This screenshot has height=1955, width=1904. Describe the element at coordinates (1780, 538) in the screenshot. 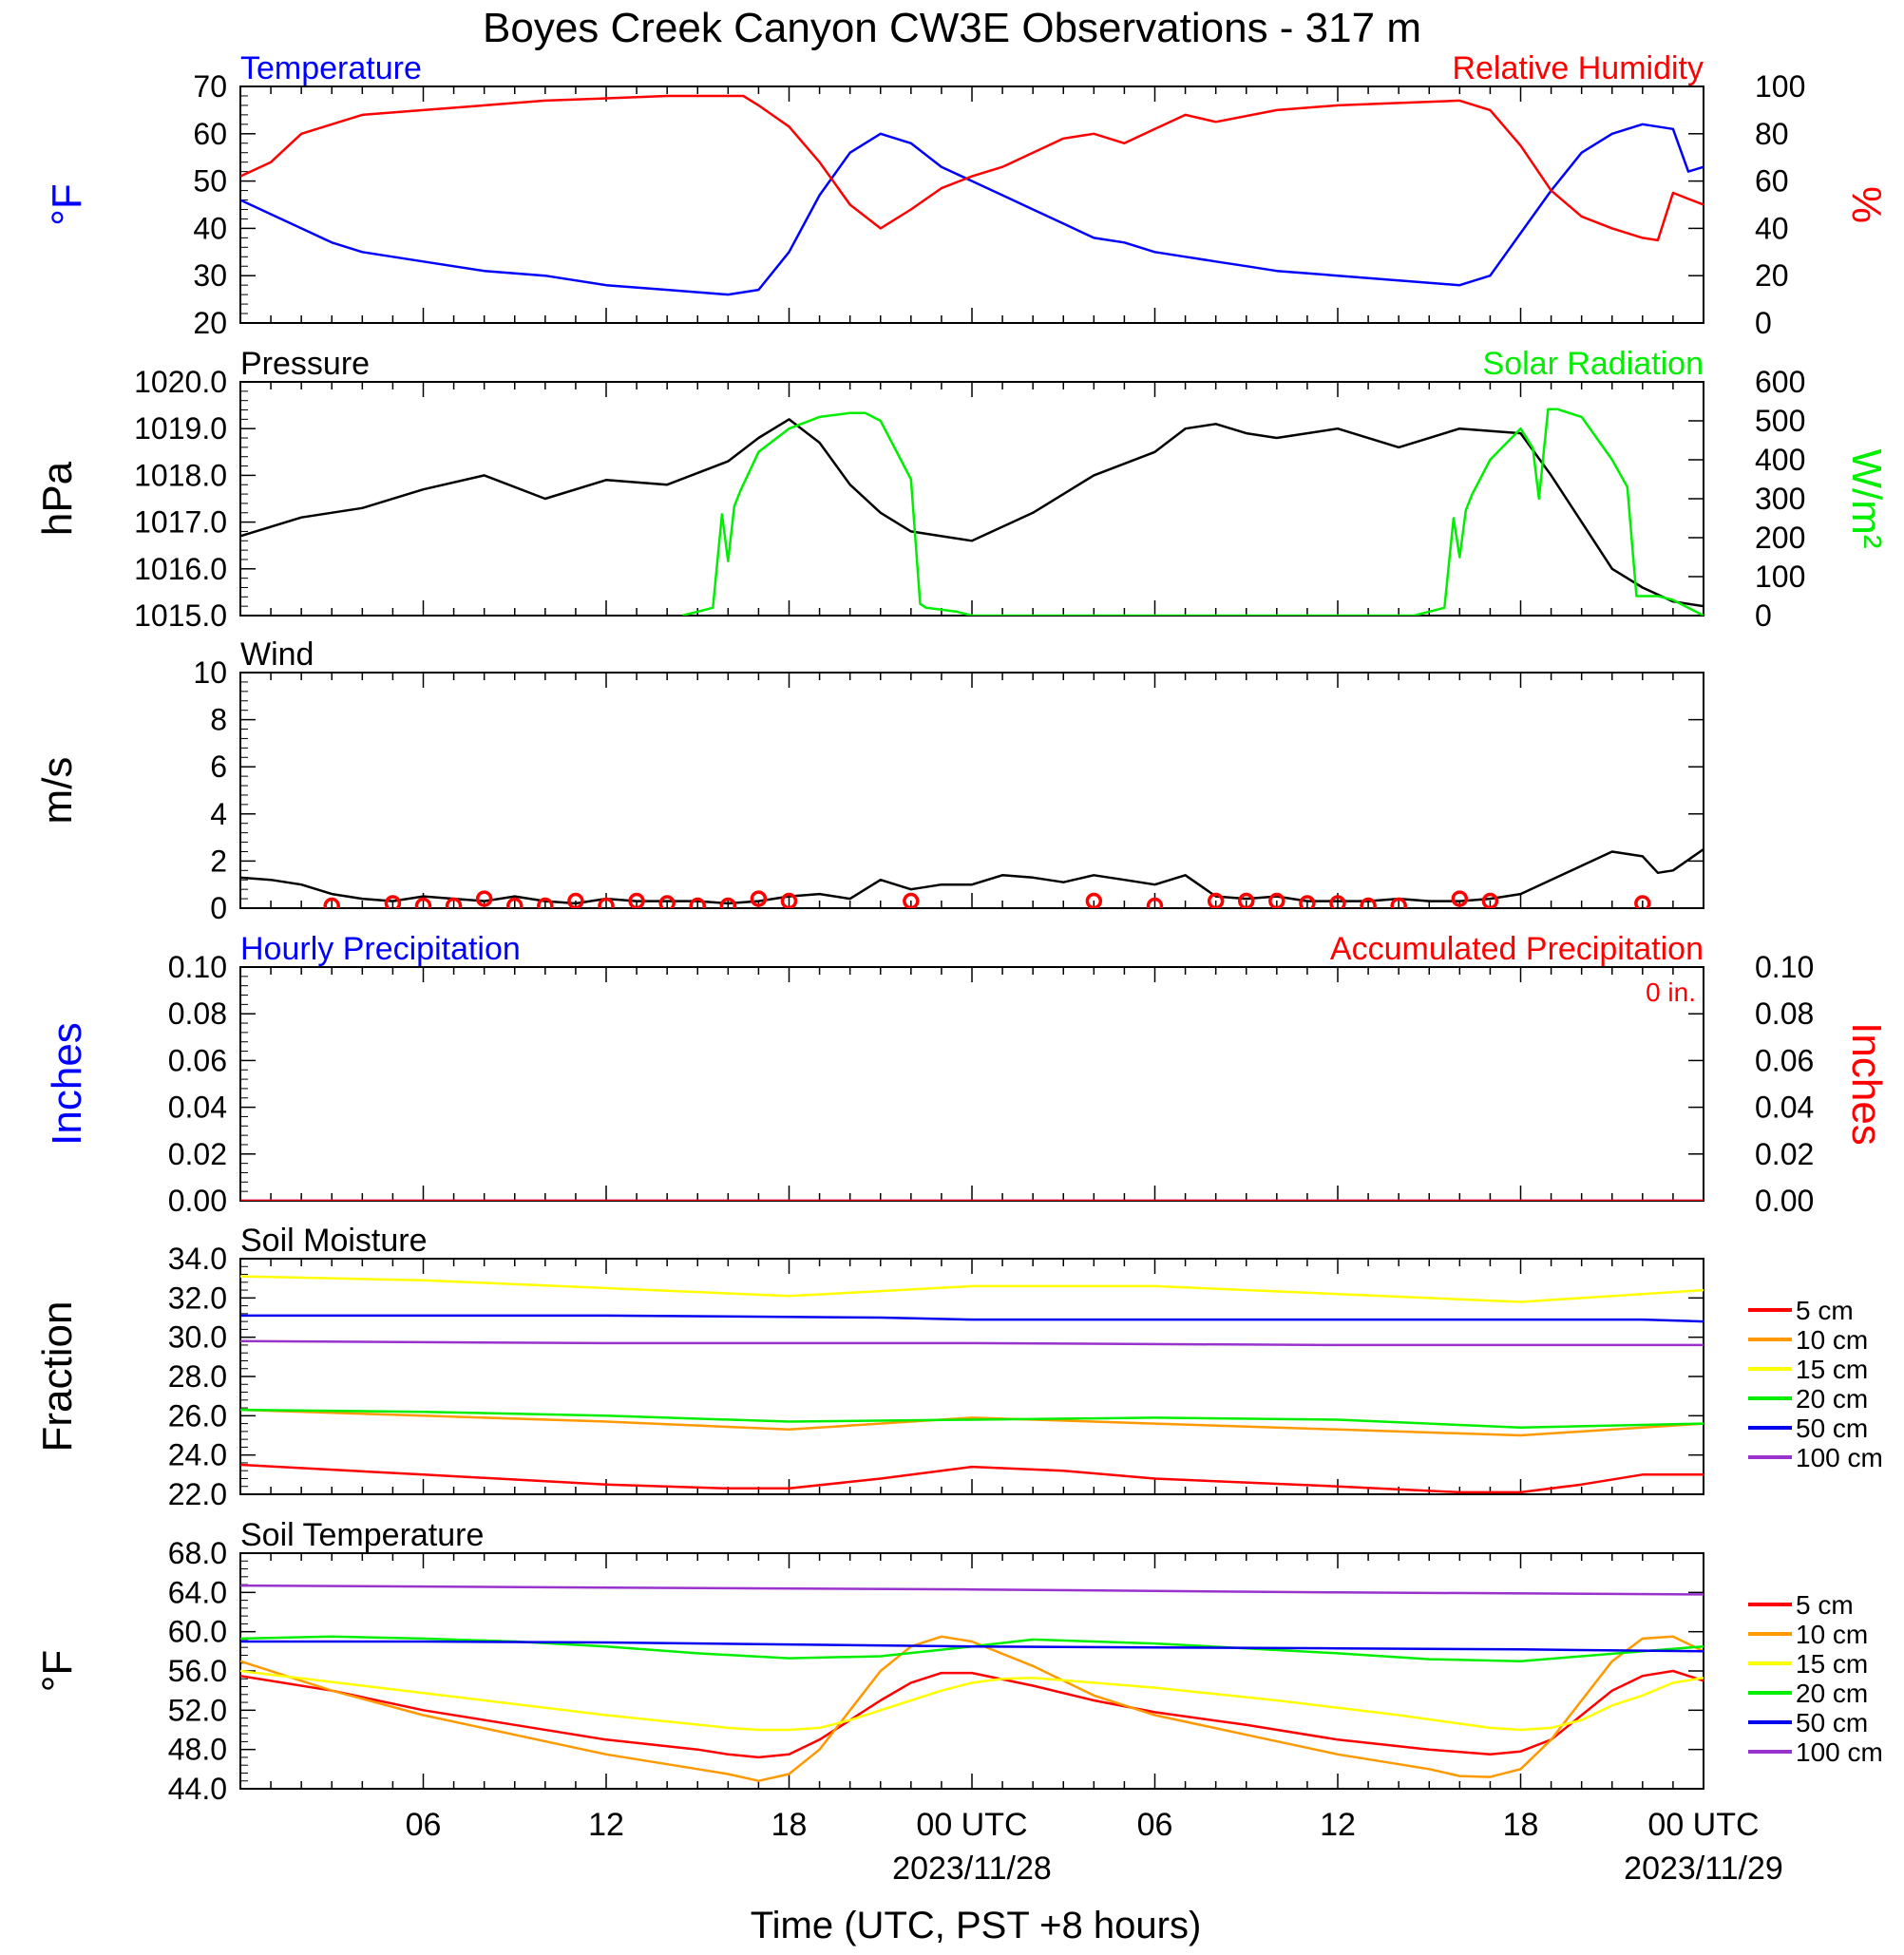

I see `y-tick-label-right: 200` at that location.